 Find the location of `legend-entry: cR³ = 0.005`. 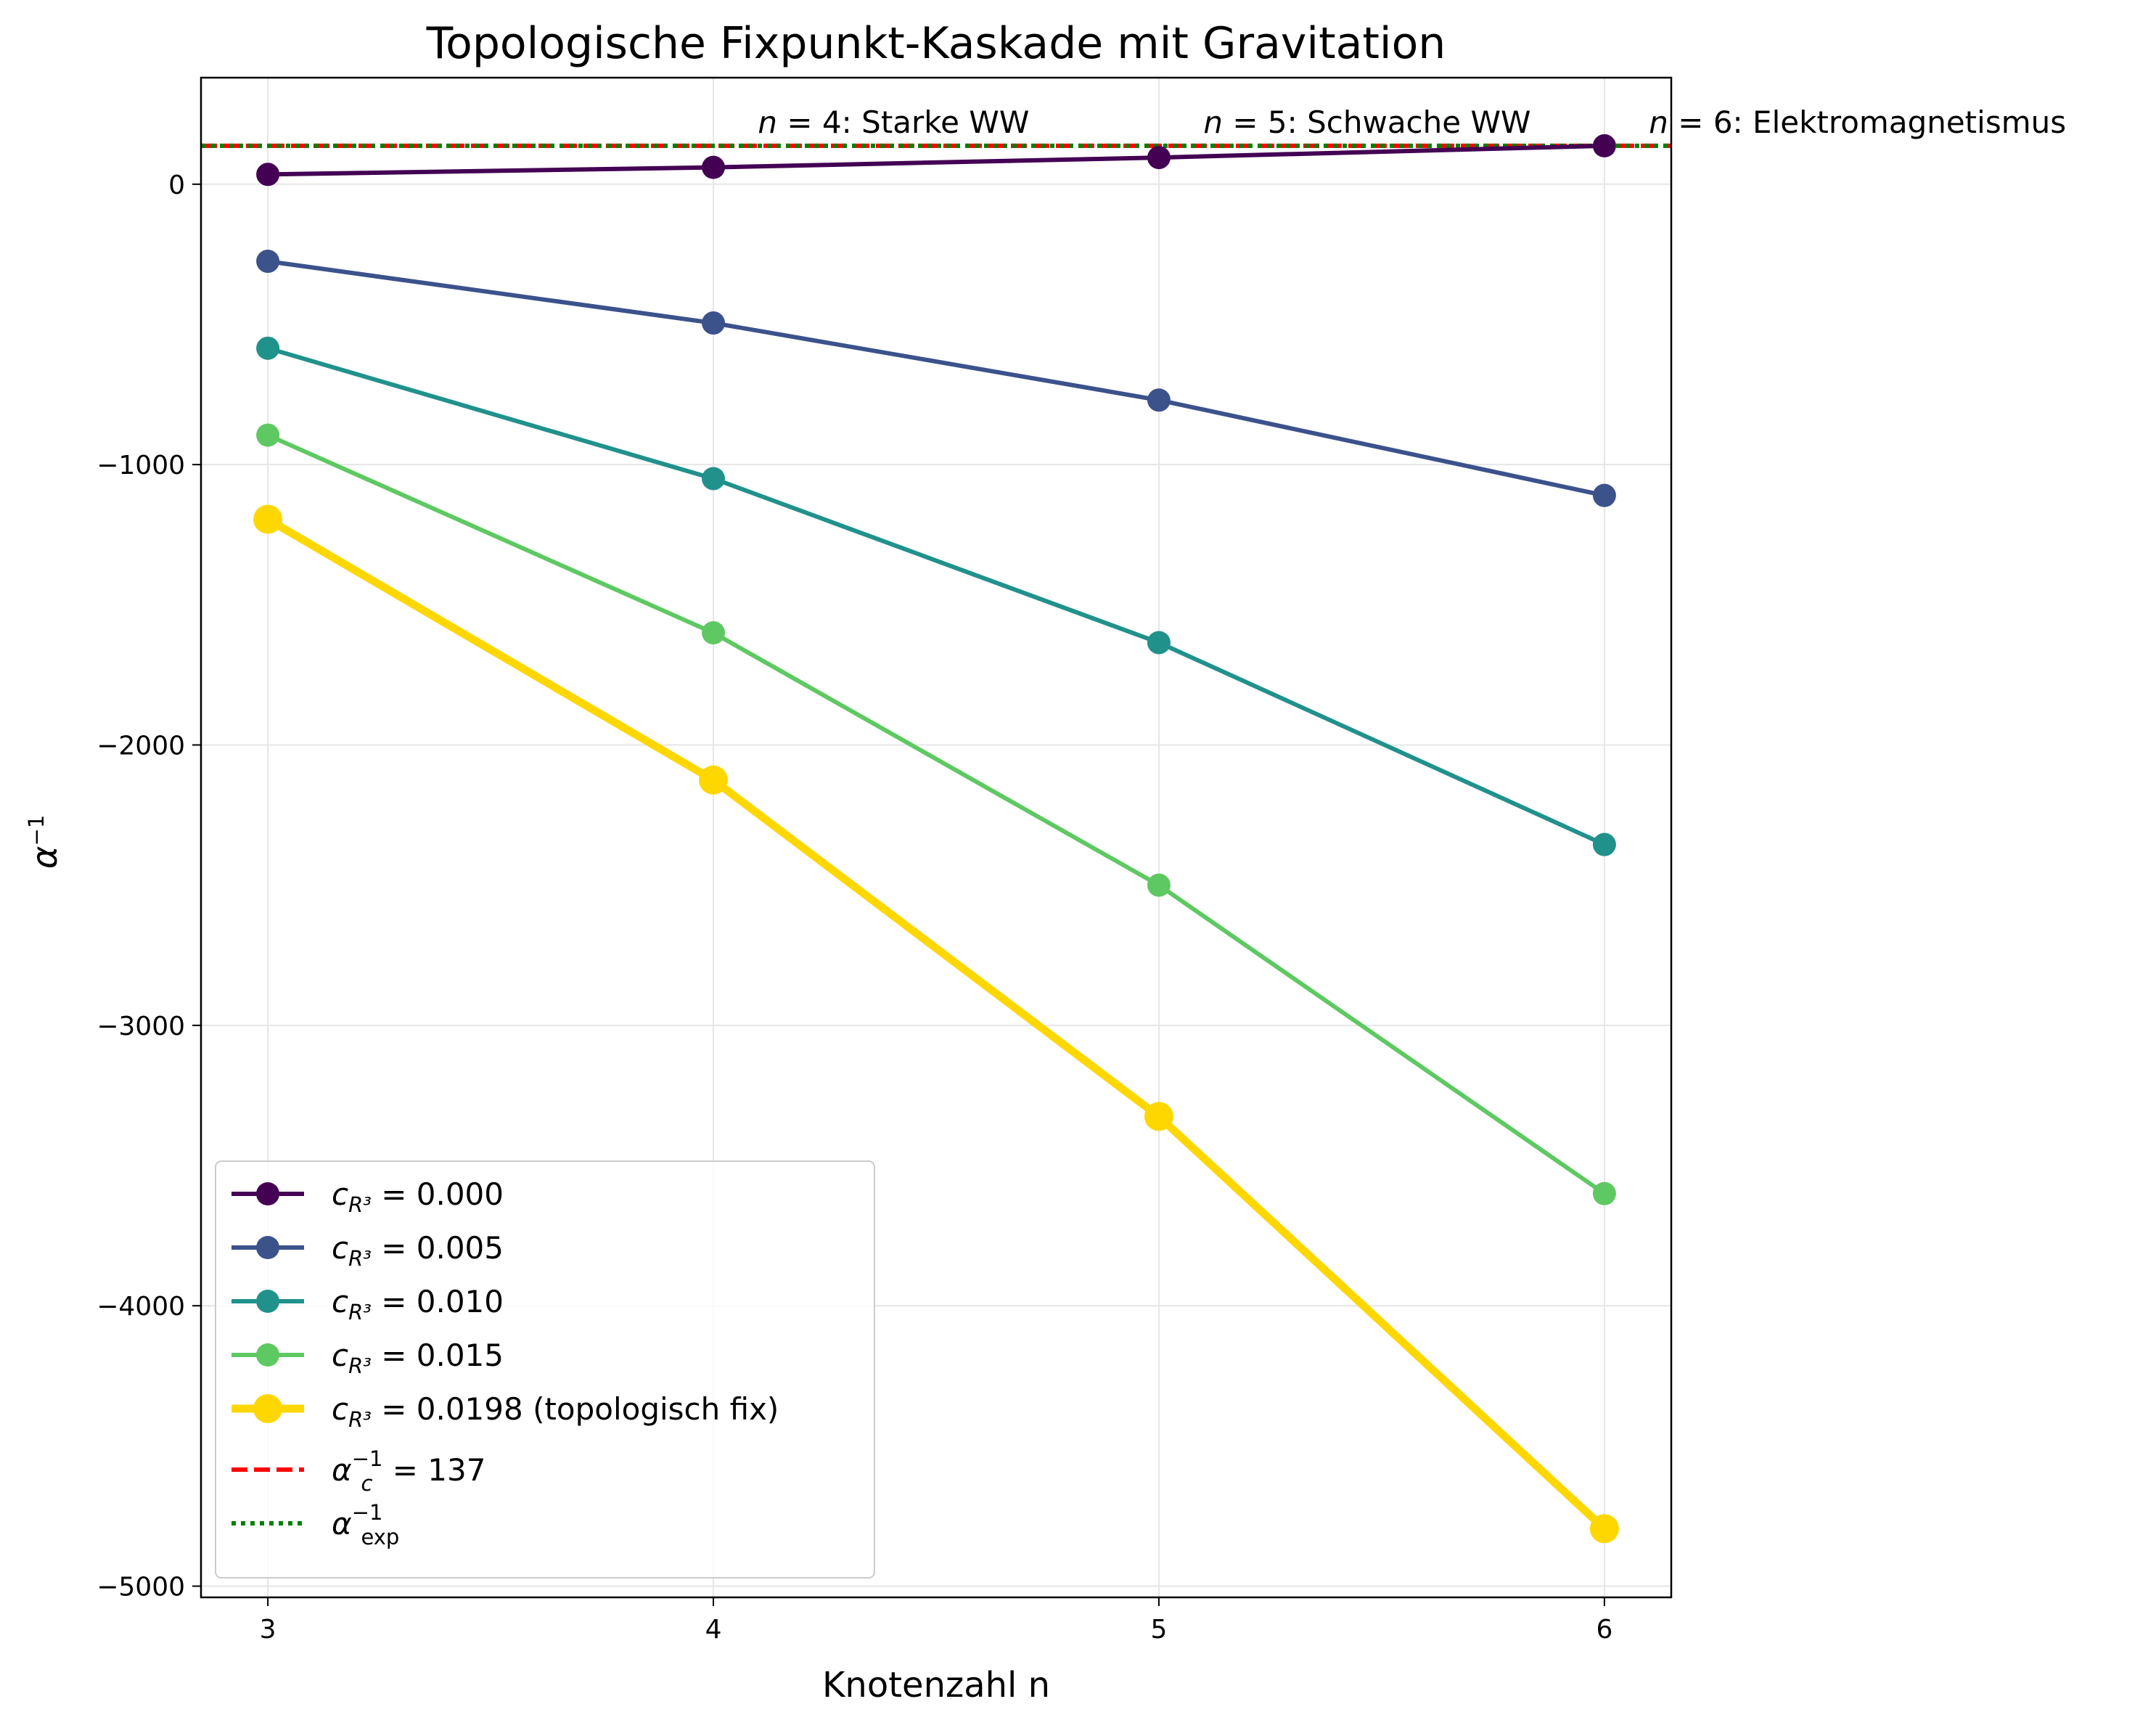

legend-entry: cR³ = 0.005 is located at coordinates (367, 1250).